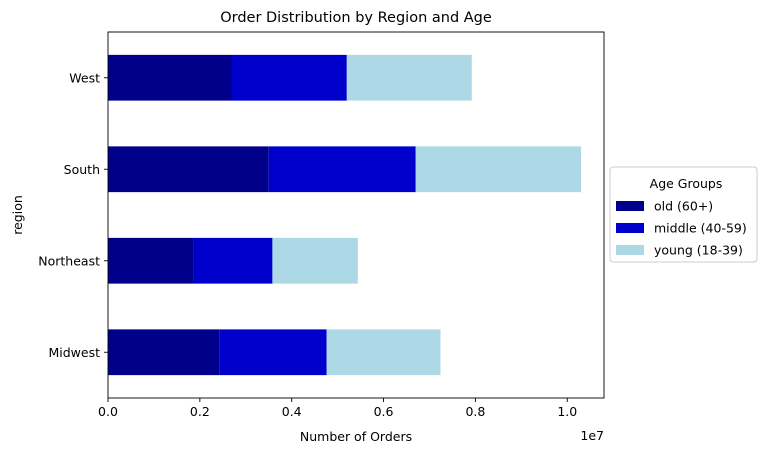  I want to click on bar-northeast-middle, so click(233, 260).